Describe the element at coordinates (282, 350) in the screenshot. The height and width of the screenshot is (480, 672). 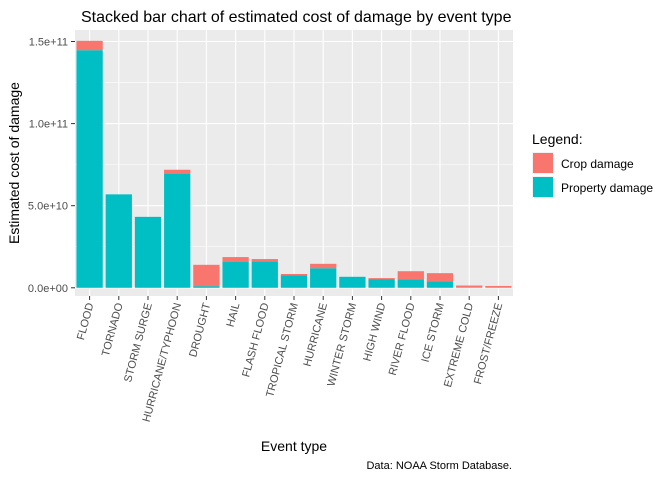
I see `x-tick-label: TROPICAL STORM` at that location.